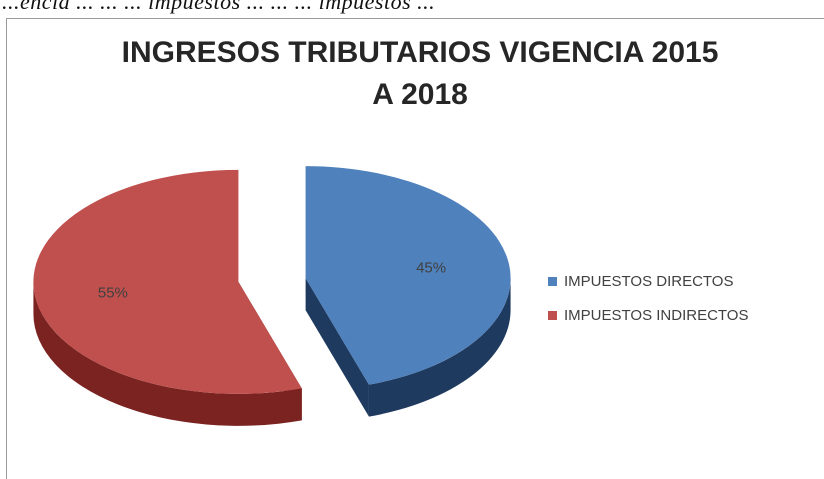 The height and width of the screenshot is (479, 824). What do you see at coordinates (656, 315) in the screenshot?
I see `legend-label-indirectos: IMPUESTOS INDIRECTOS` at bounding box center [656, 315].